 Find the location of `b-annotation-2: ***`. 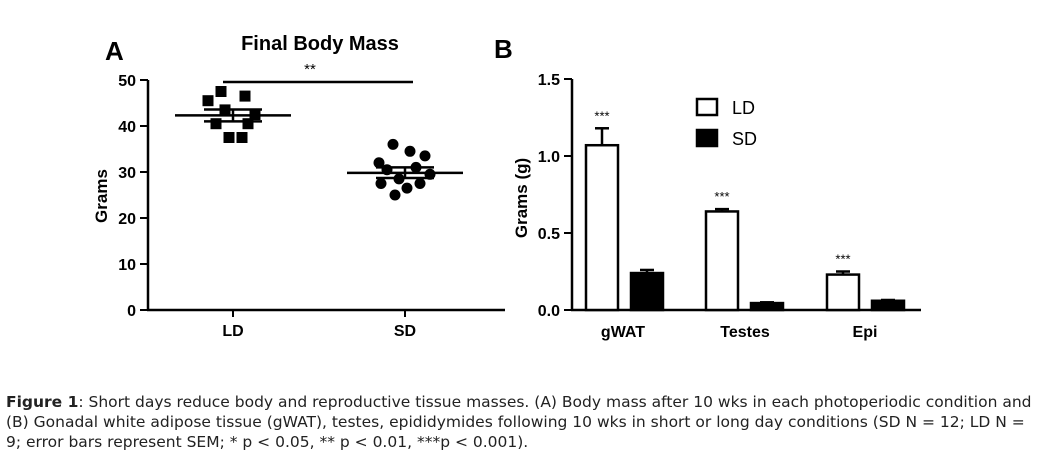

b-annotation-2: *** is located at coordinates (842, 259).